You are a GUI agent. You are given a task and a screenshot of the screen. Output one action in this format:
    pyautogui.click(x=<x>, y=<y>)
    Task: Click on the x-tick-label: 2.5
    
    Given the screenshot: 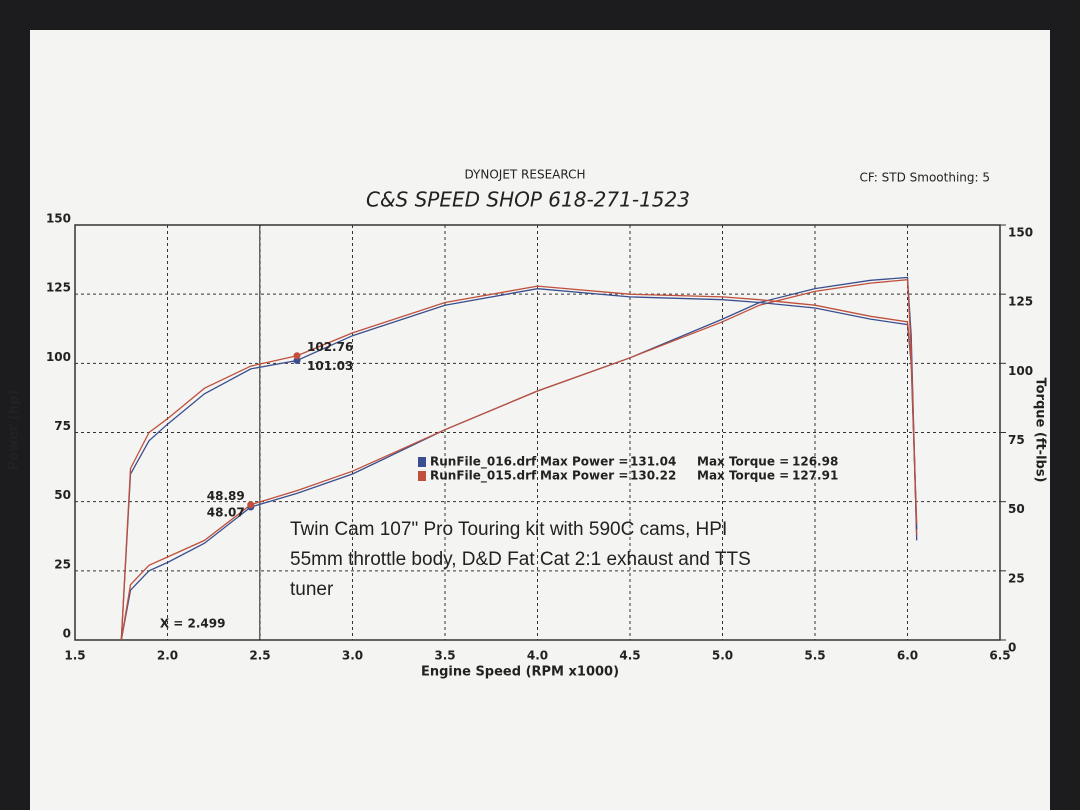 What is the action you would take?
    pyautogui.click(x=259, y=656)
    